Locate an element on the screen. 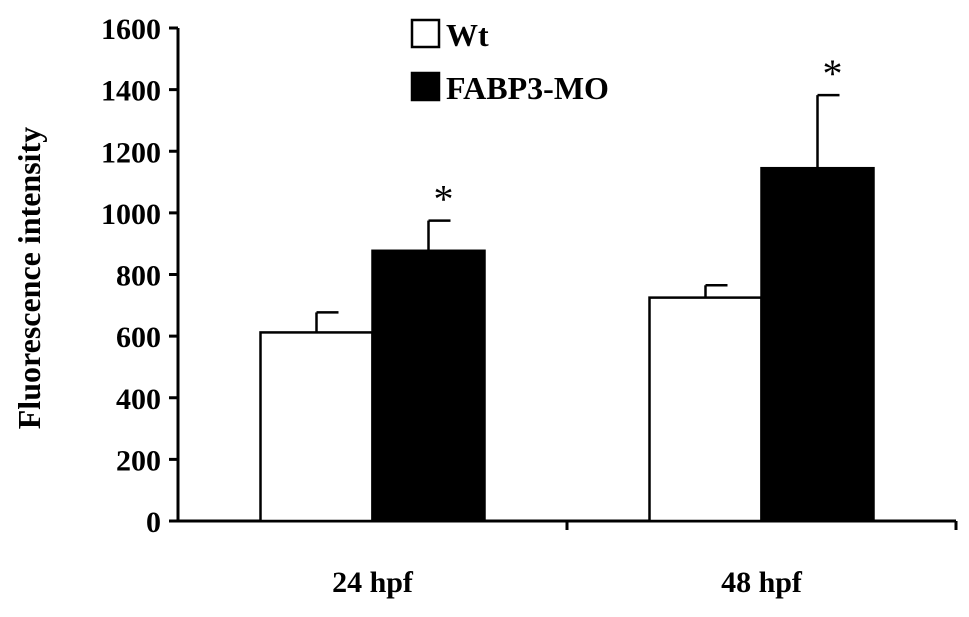 This screenshot has width=969, height=617. legend-label: Wt is located at coordinates (467, 35).